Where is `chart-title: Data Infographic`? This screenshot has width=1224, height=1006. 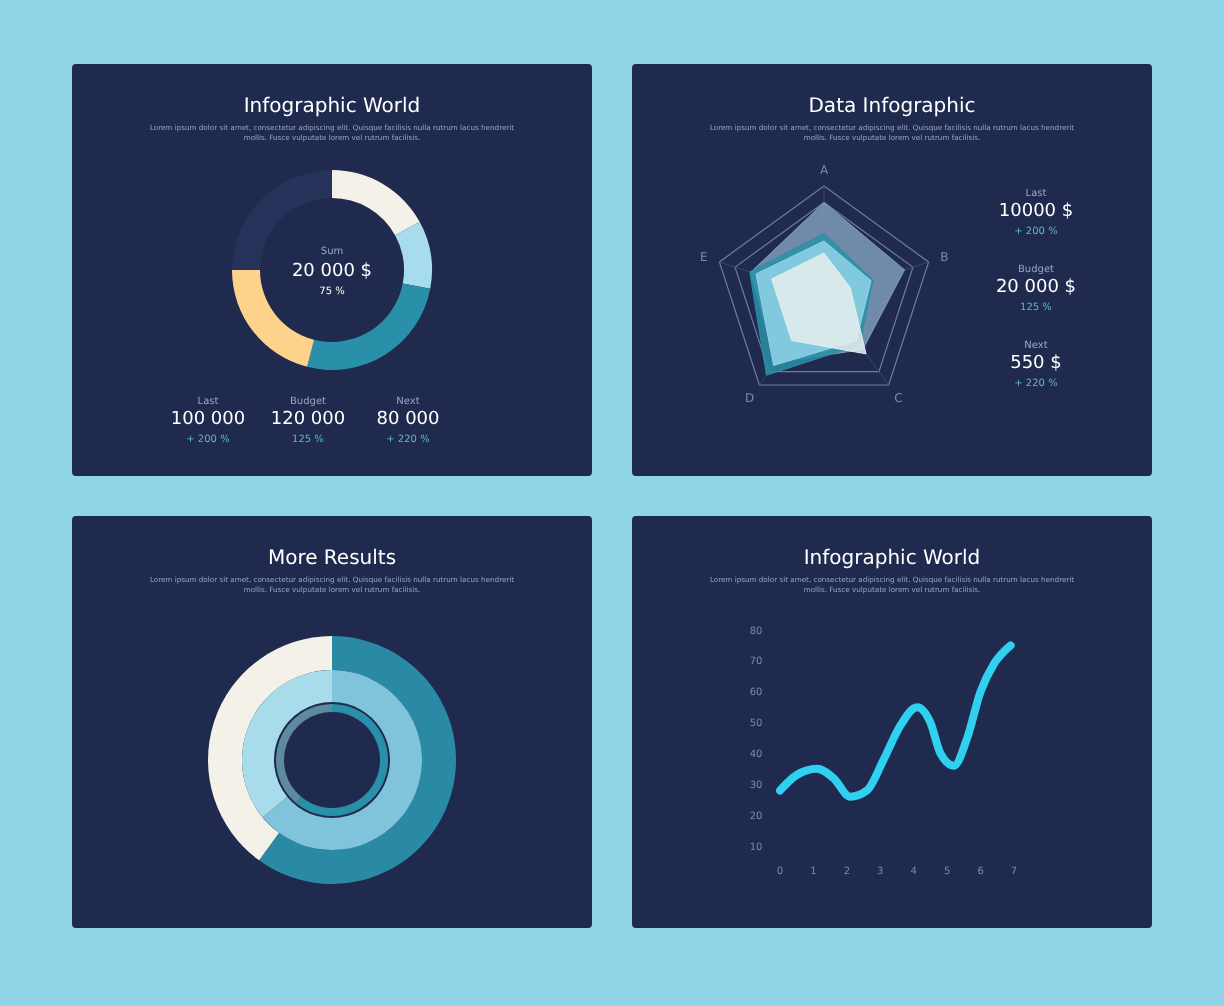
chart-title: Data Infographic is located at coordinates (892, 107).